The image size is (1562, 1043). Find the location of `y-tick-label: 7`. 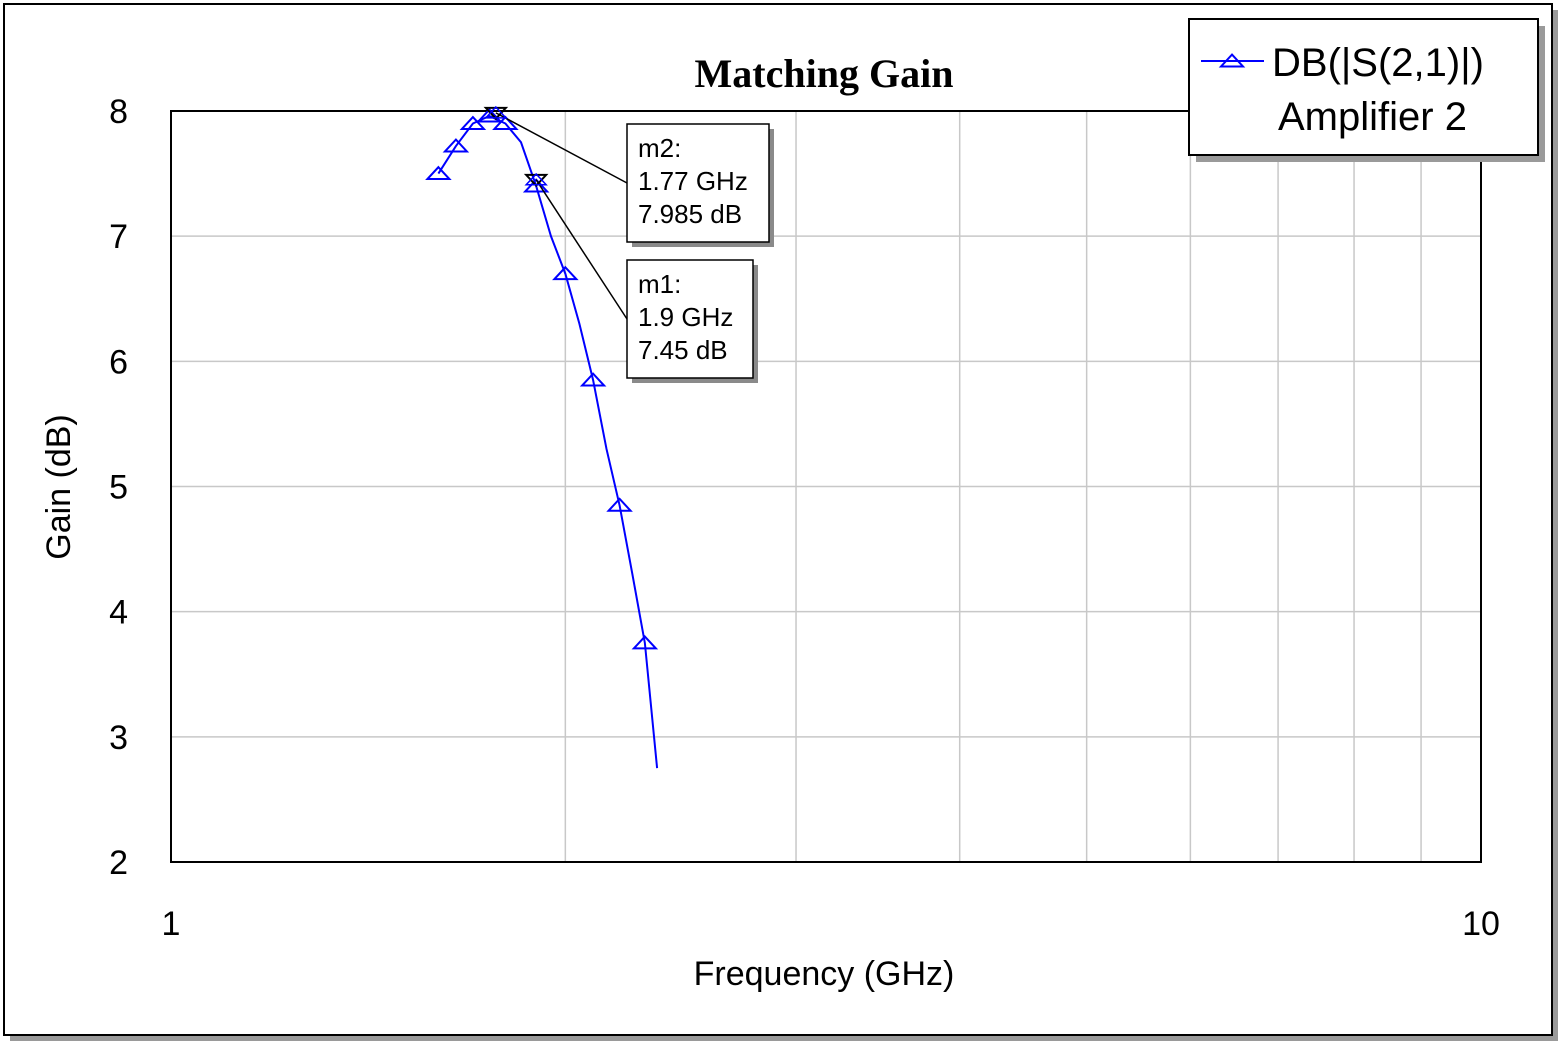

y-tick-label: 7 is located at coordinates (118, 237).